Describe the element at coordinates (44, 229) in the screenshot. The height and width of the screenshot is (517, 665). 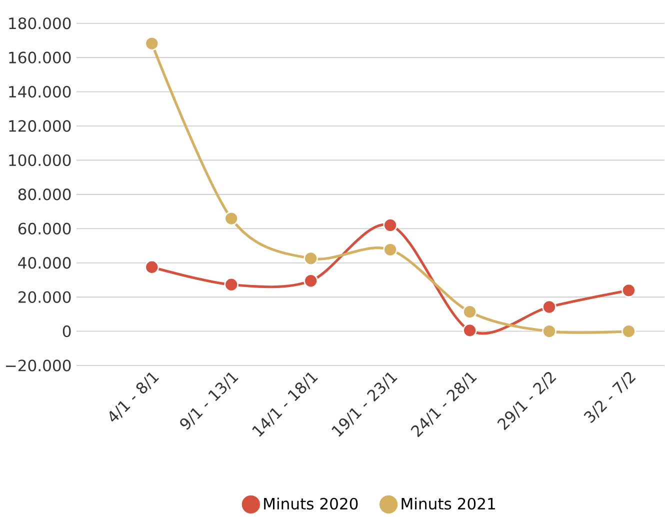
I see `y-tick-label: 60.000` at that location.